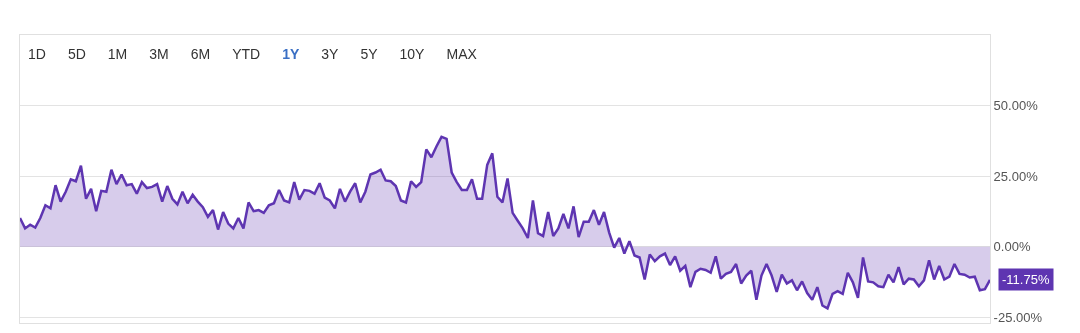 Image resolution: width=1080 pixels, height=333 pixels. What do you see at coordinates (246, 54) in the screenshot?
I see `text: YTD` at bounding box center [246, 54].